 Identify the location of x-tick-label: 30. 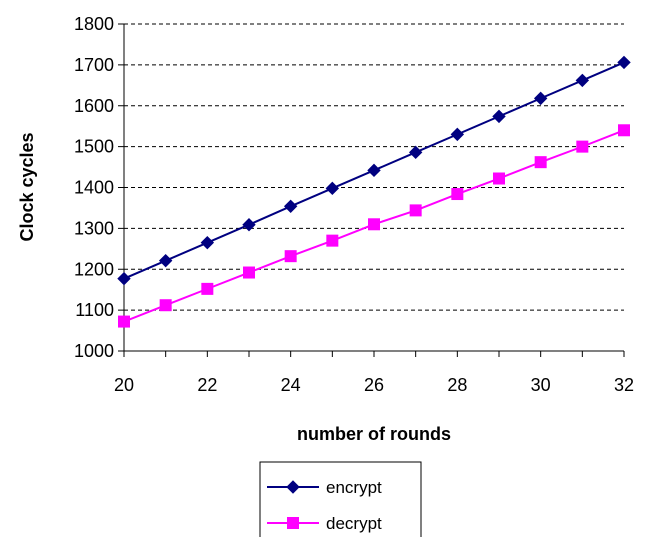
(541, 385).